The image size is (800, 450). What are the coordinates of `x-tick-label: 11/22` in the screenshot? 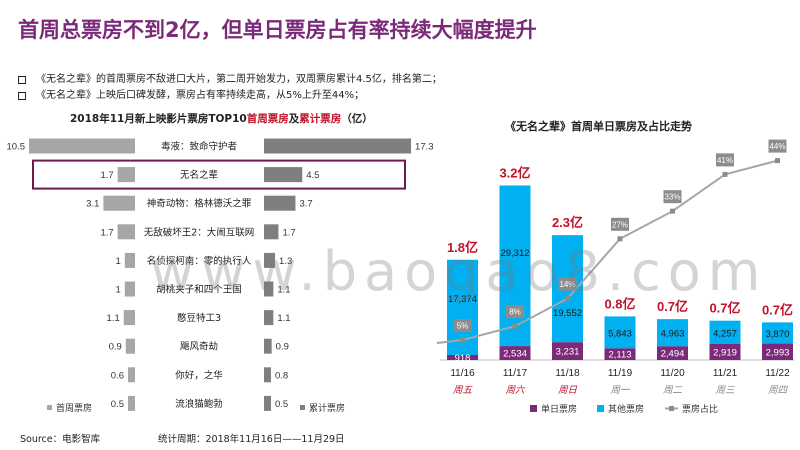 It's located at (777, 373).